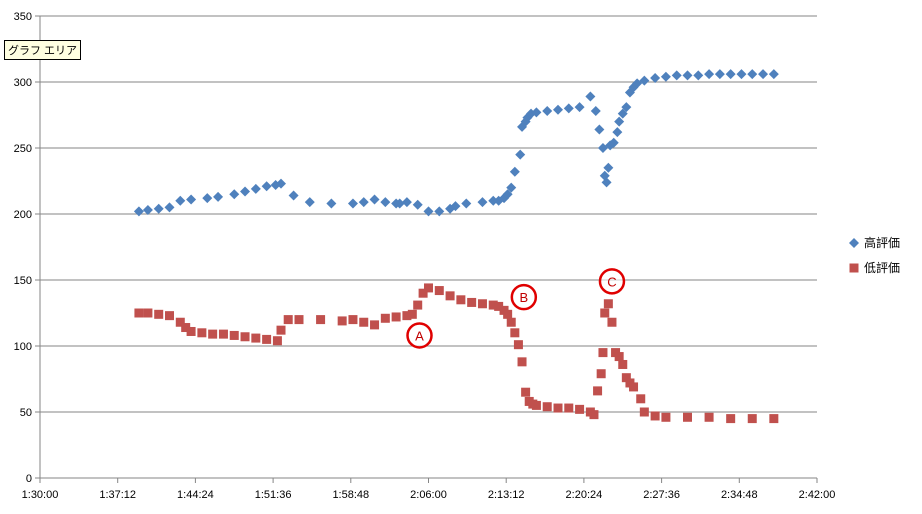 The width and height of the screenshot is (922, 514). Describe the element at coordinates (854, 243) in the screenshot. I see `legend-marker-high` at that location.